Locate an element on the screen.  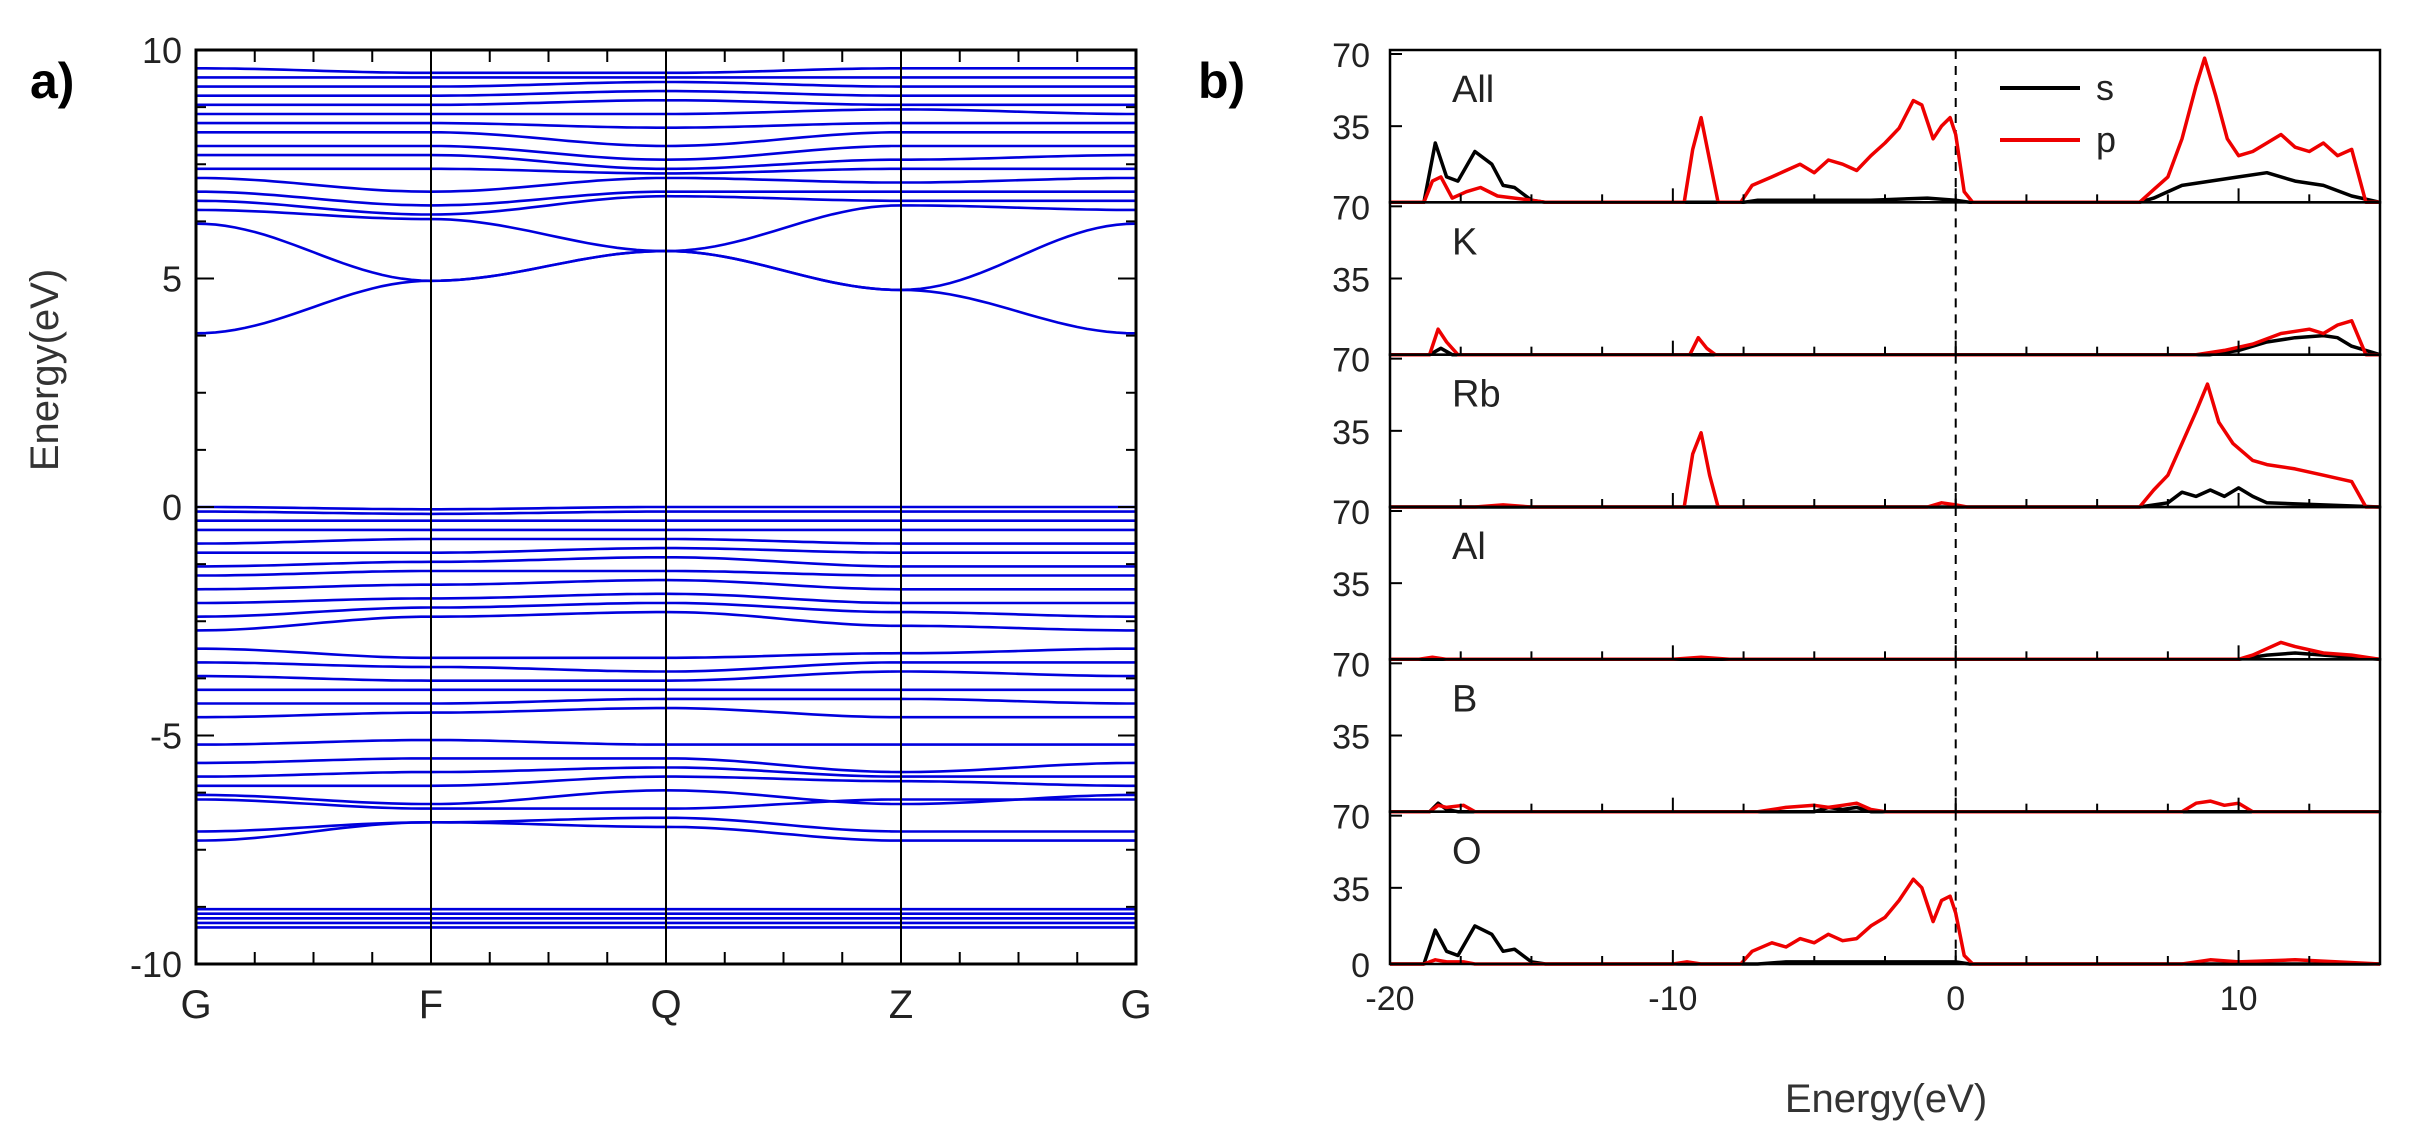
subplot-element-label: Rb is located at coordinates (1476, 395).